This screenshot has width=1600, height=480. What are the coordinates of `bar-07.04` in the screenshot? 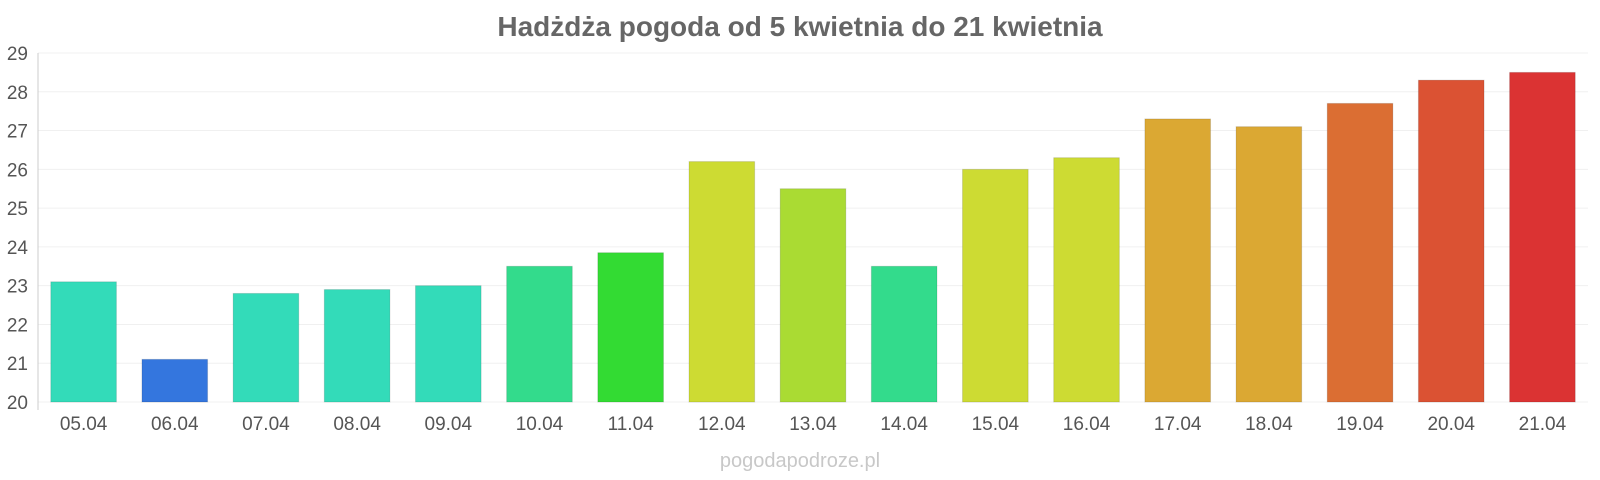 It's located at (266, 347).